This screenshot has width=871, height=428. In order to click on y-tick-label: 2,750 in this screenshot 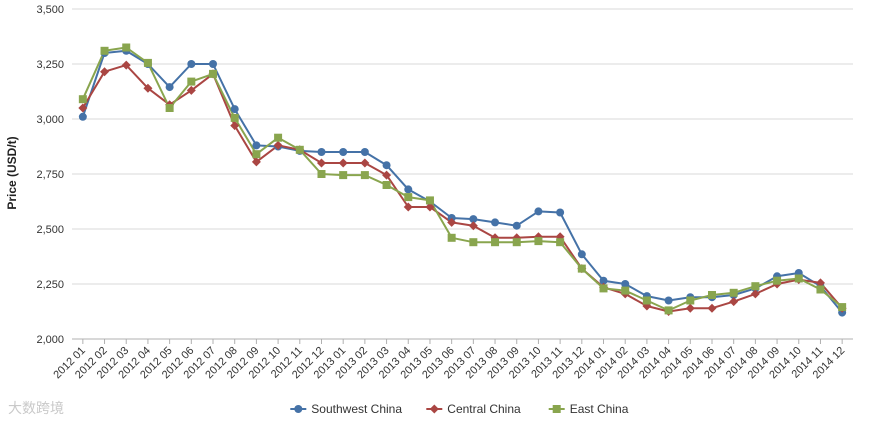, I will do `click(50, 175)`.